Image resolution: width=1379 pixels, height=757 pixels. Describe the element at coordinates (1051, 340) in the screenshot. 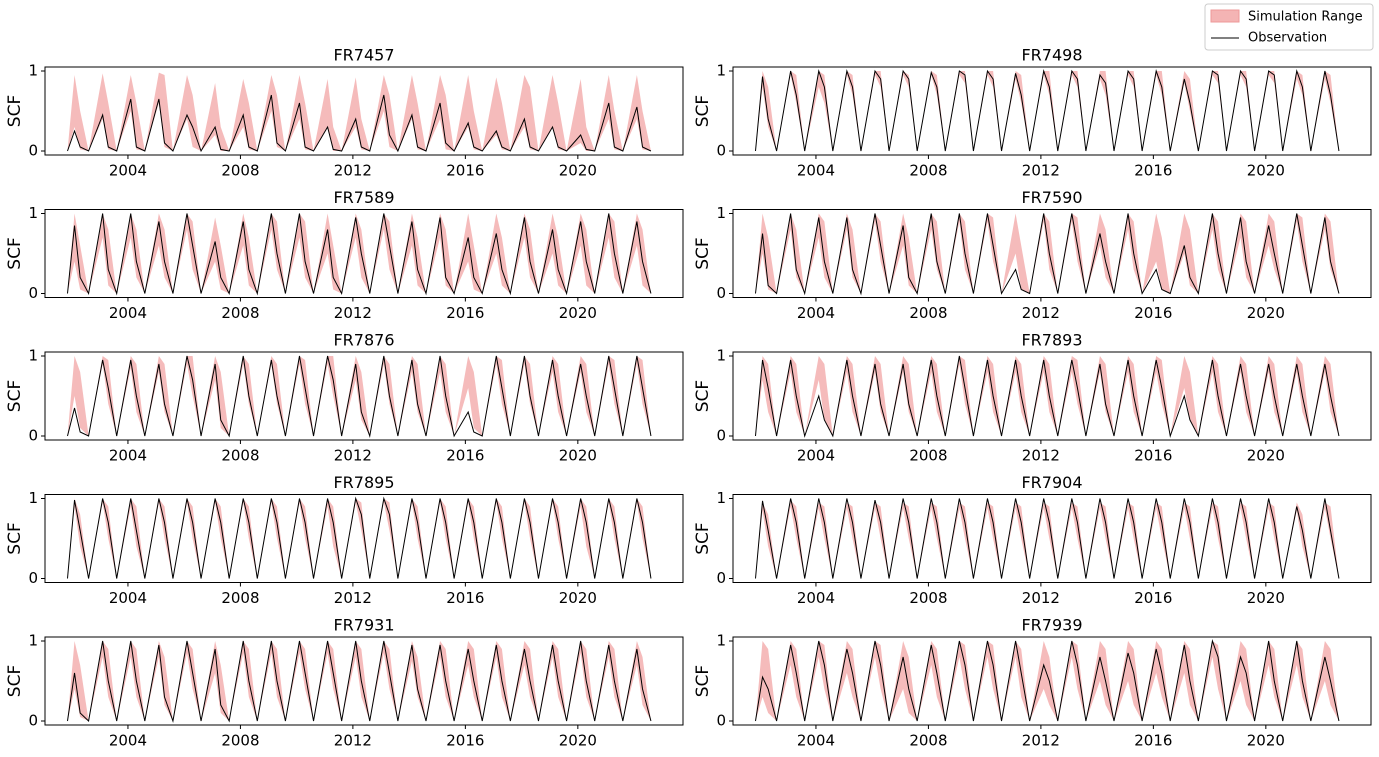

I see `chart-title: FR7893` at that location.